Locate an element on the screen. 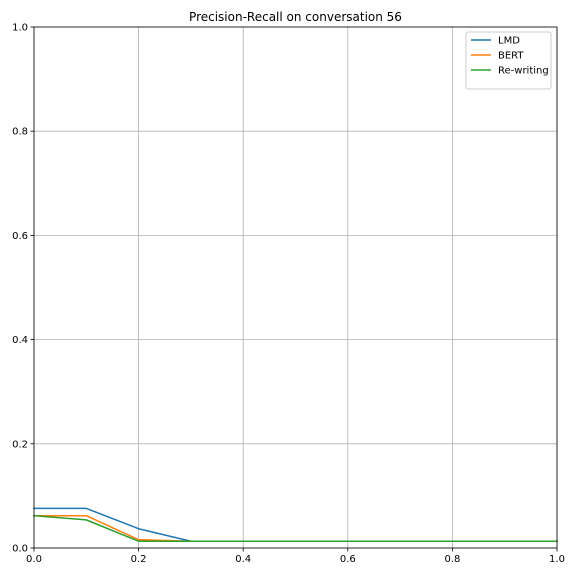 The height and width of the screenshot is (576, 576). legend-label-re-writing: Re-writing is located at coordinates (523, 71).